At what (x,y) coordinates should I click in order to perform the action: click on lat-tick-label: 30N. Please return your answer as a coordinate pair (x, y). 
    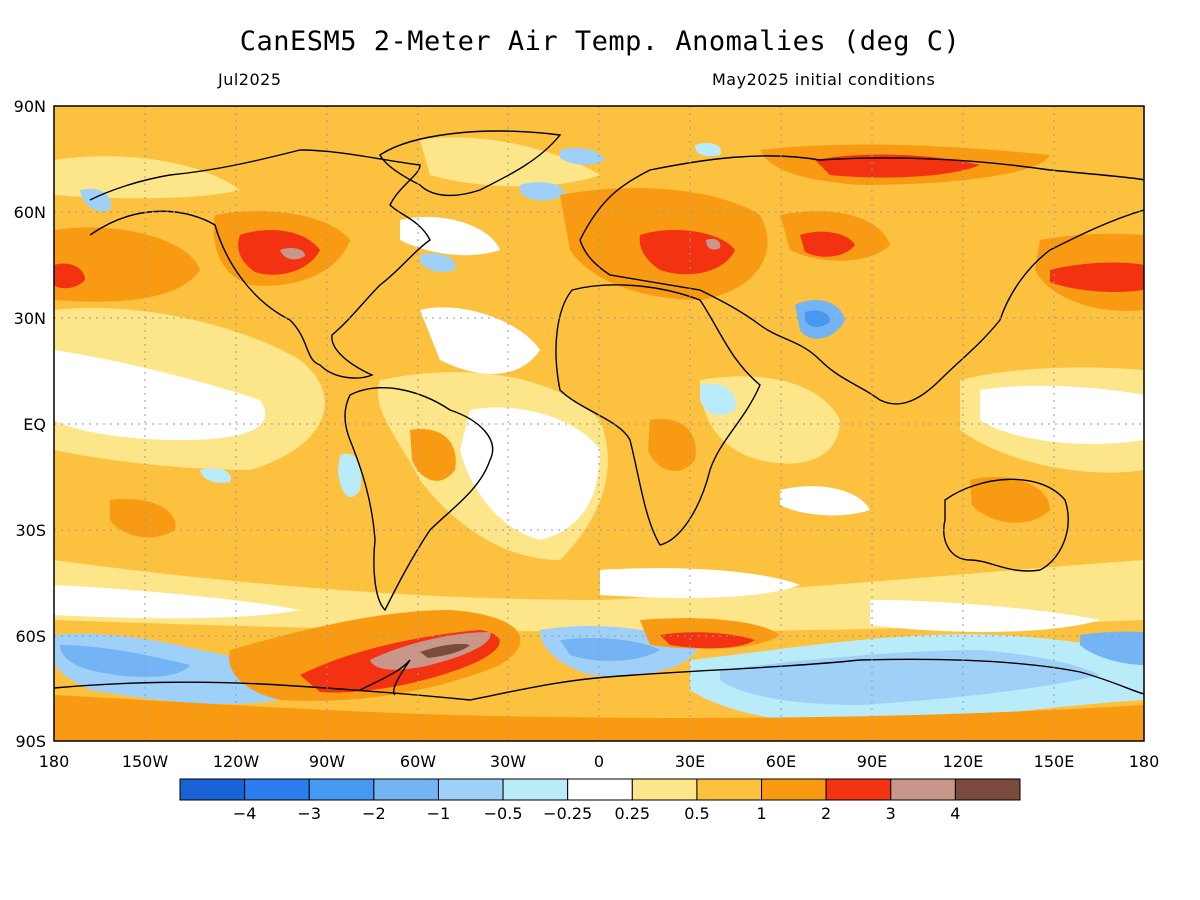
    Looking at the image, I should click on (30, 318).